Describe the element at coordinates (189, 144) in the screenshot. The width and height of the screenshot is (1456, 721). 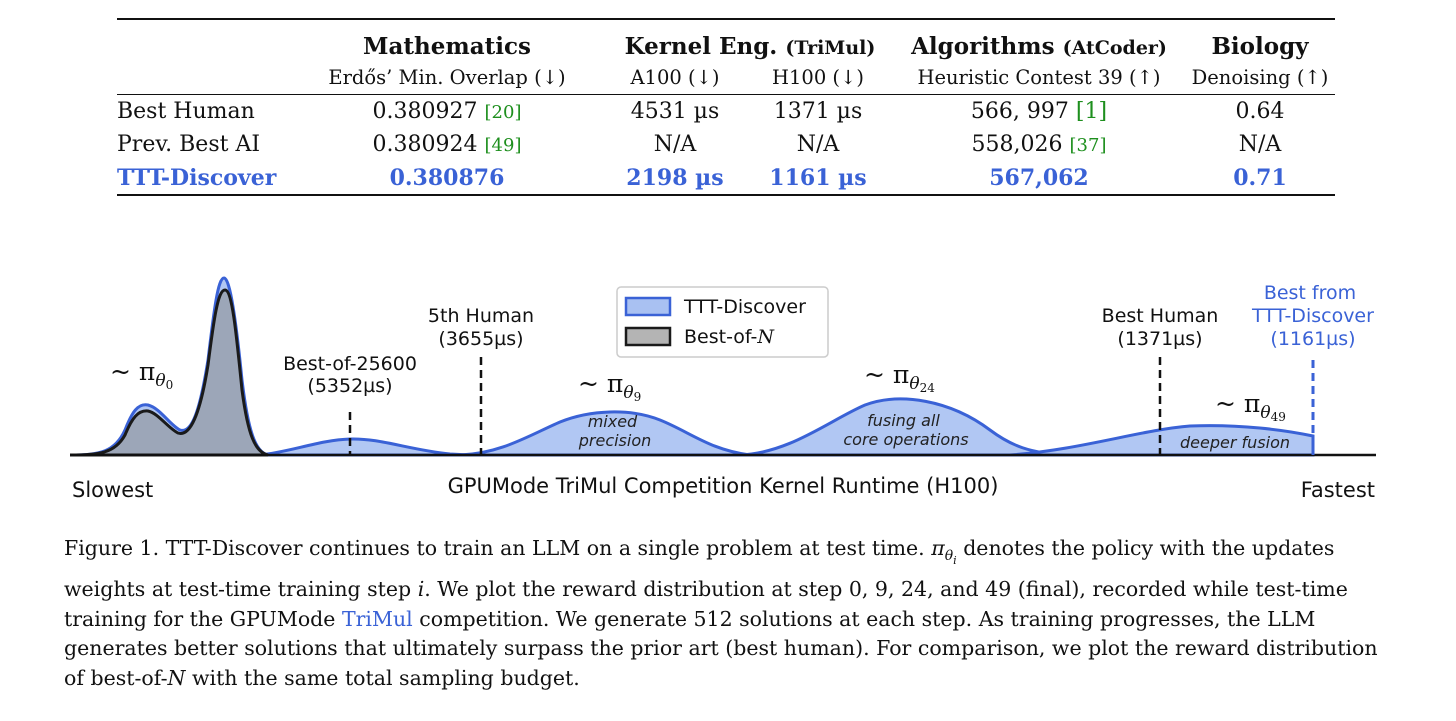
I see `row-label: Prev. Best AI` at that location.